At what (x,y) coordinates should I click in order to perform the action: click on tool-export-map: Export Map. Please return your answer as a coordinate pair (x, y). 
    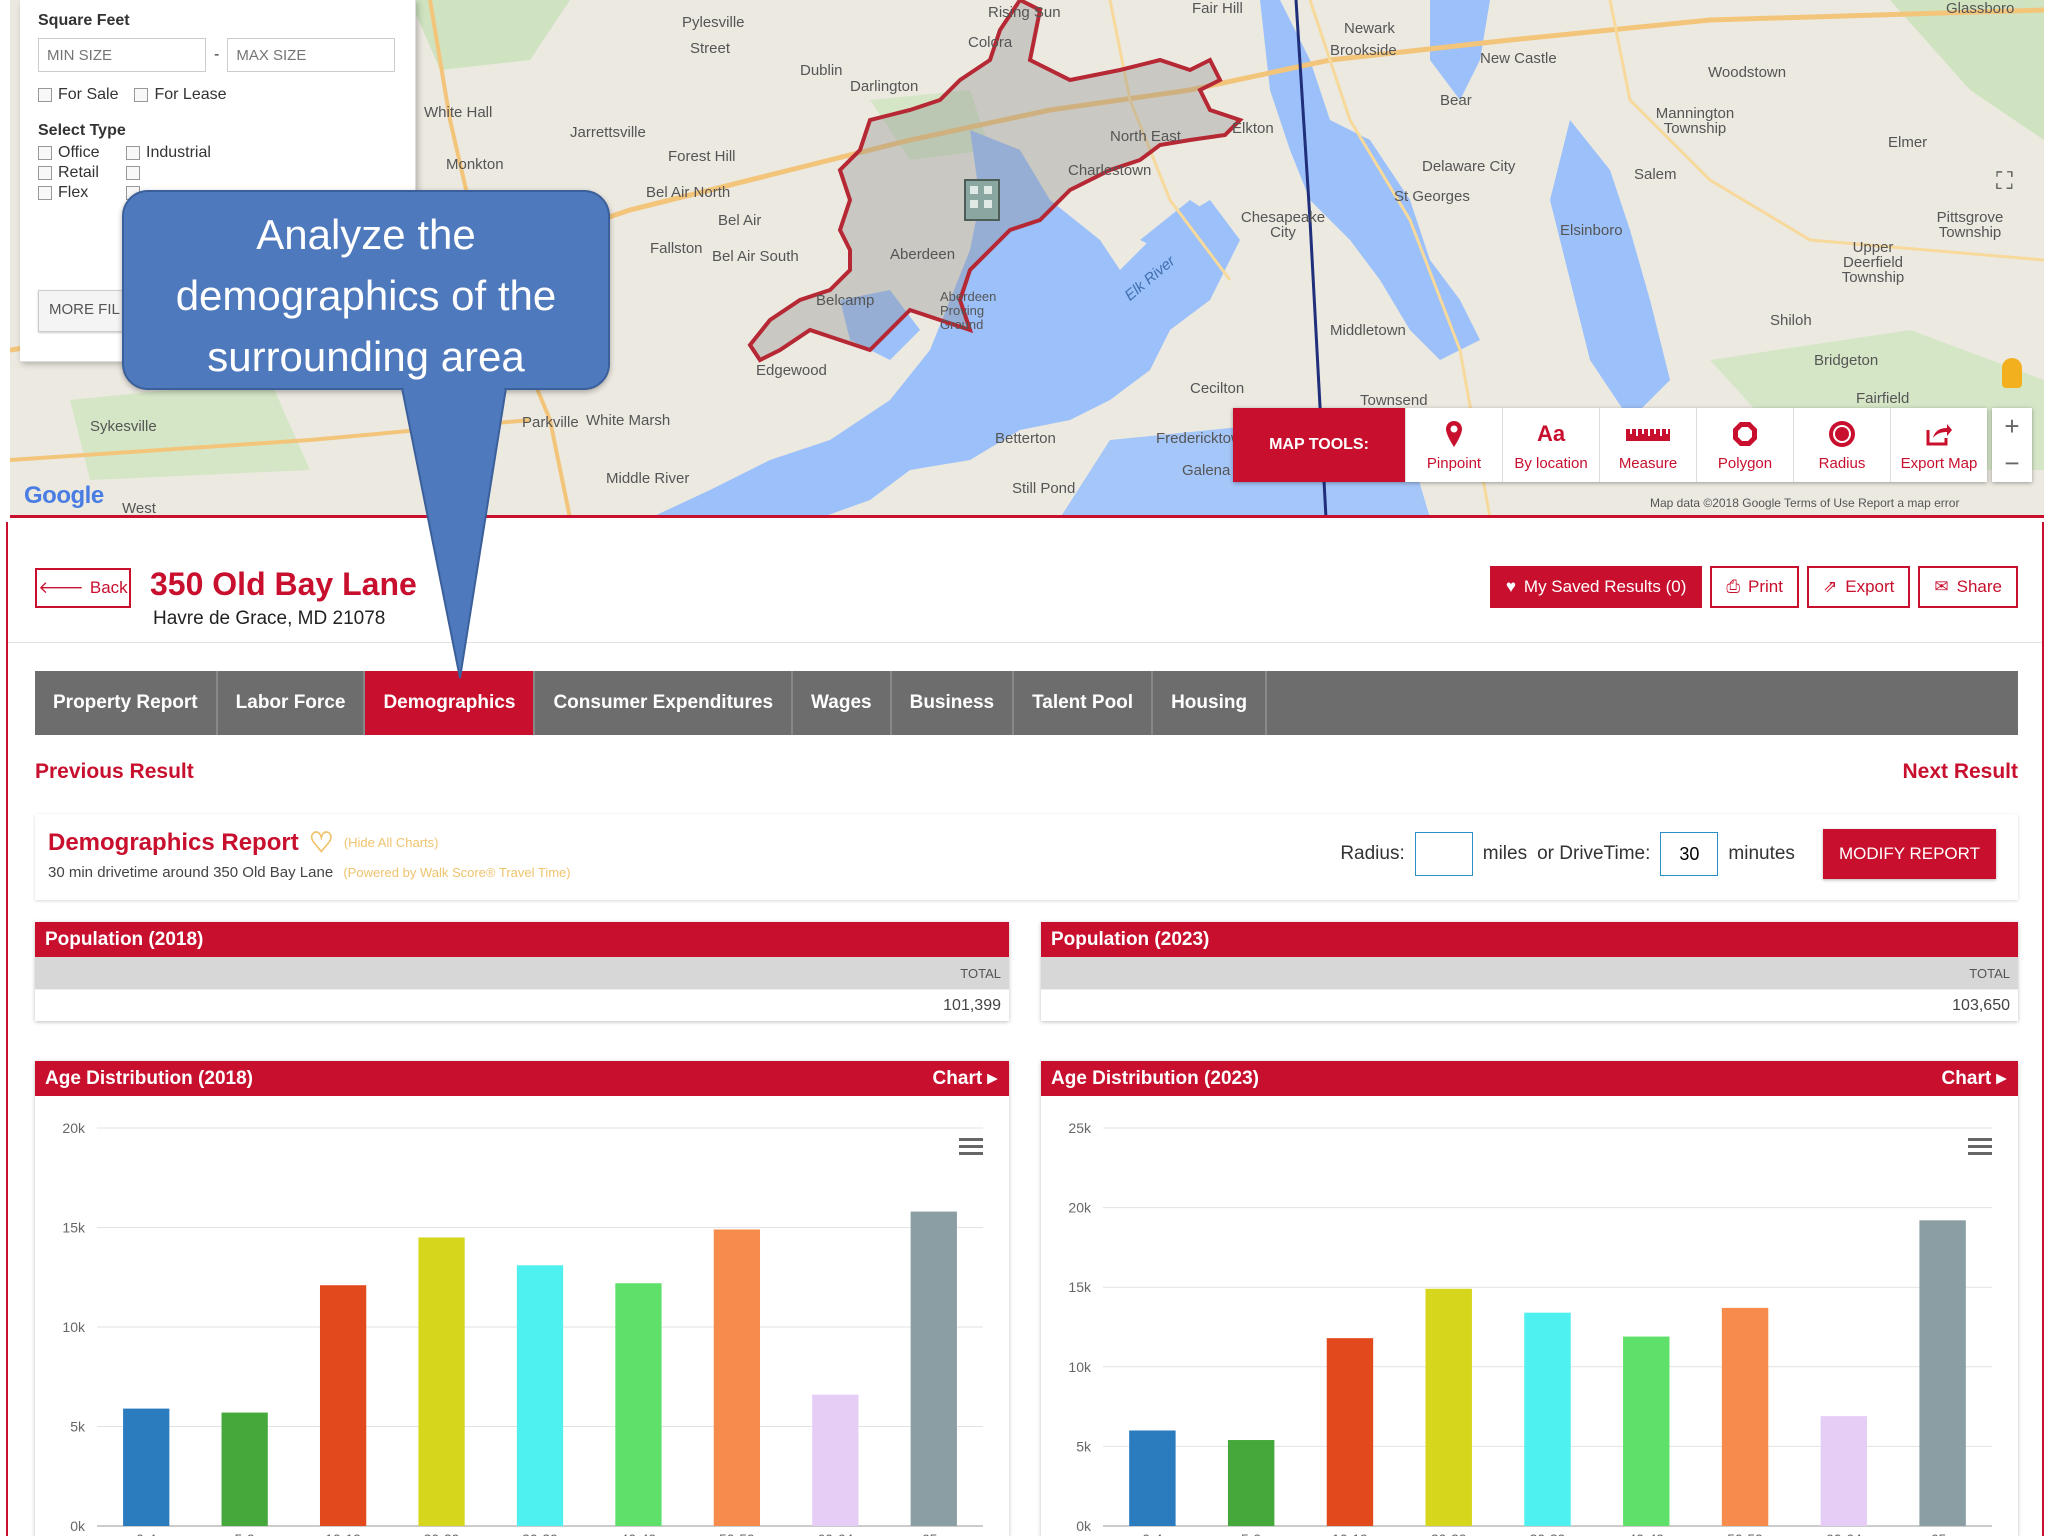
    Looking at the image, I should click on (1938, 445).